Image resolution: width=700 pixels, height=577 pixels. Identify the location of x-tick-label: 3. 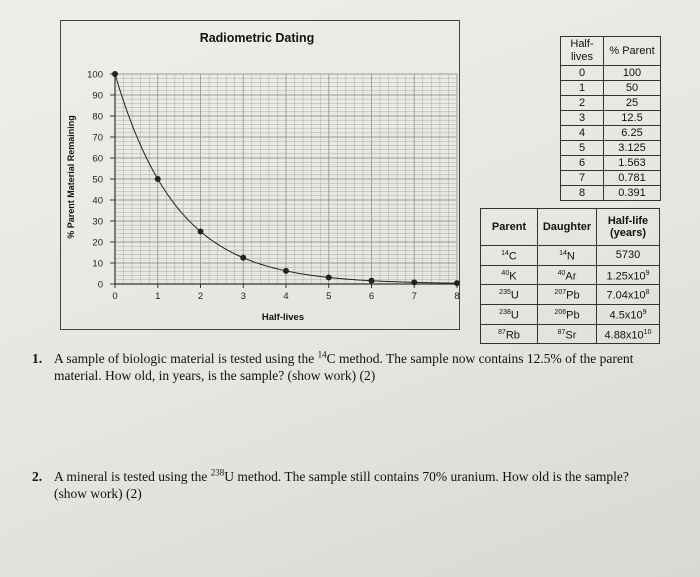
(243, 296).